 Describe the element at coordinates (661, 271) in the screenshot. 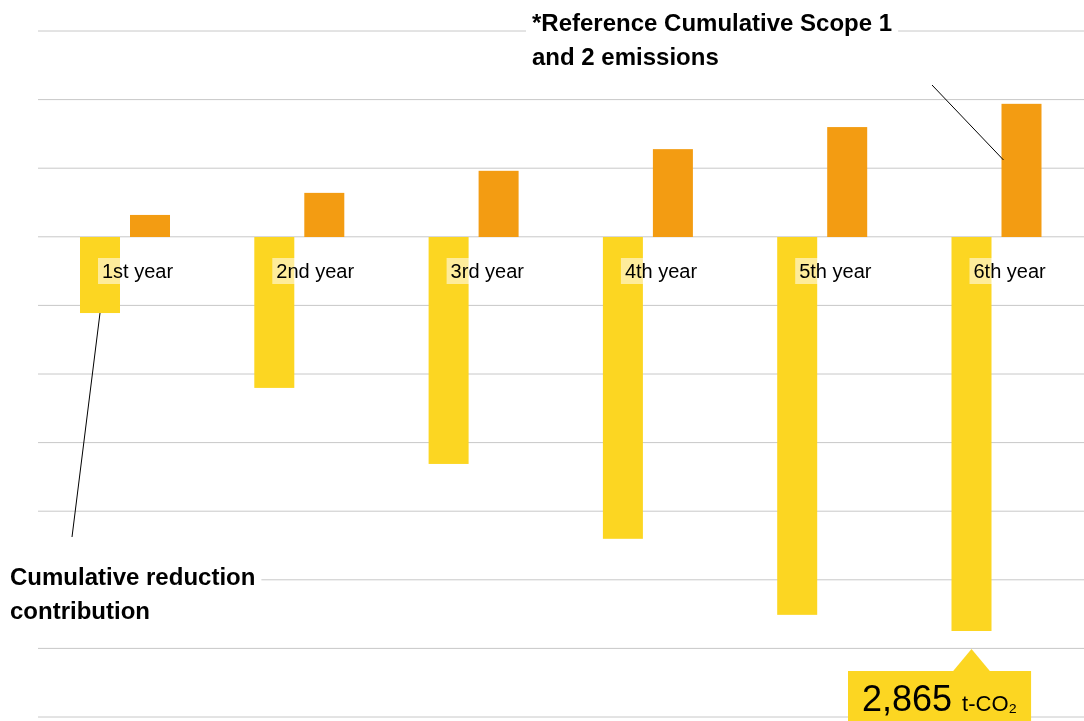

I see `x-tick-label: 4th year` at that location.